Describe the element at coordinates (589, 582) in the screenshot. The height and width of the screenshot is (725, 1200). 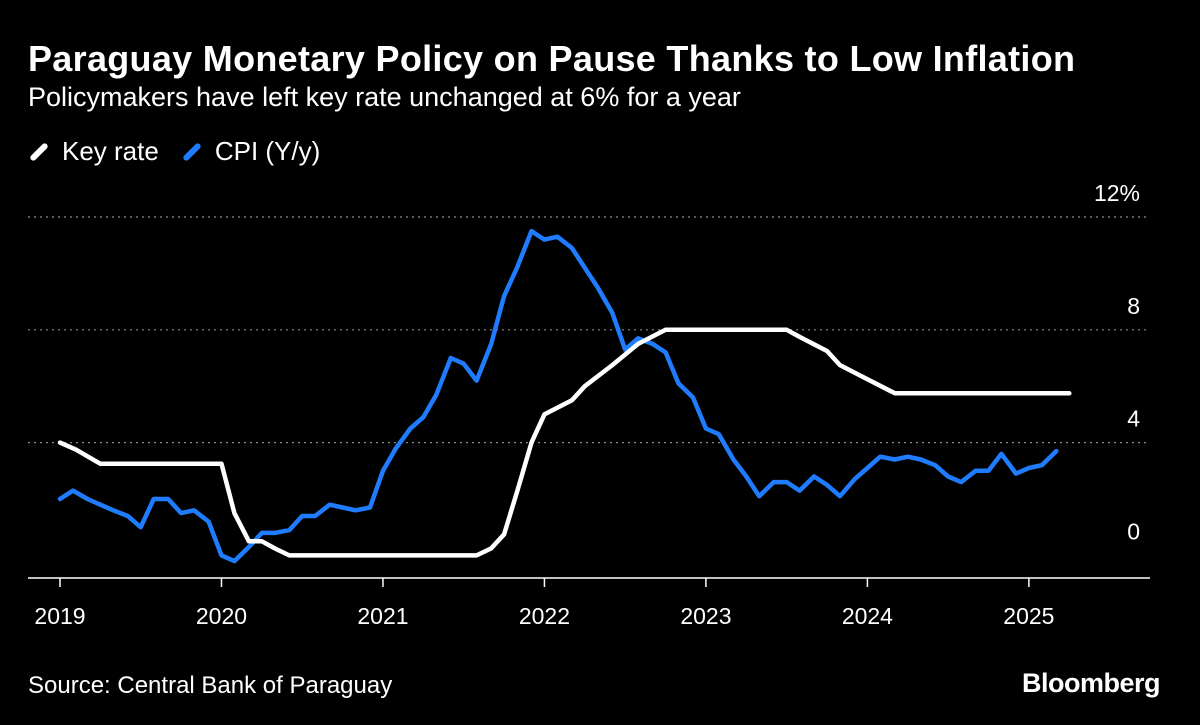
I see `axes` at that location.